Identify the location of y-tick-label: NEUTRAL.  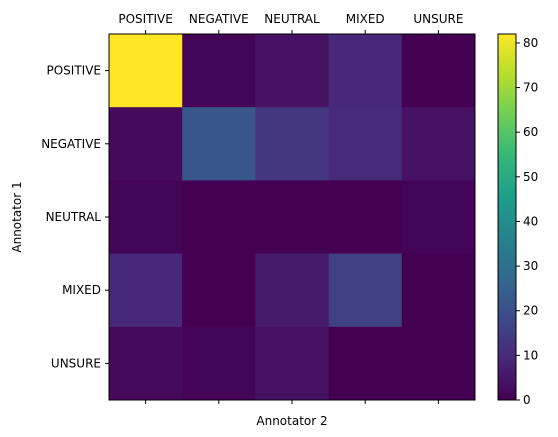
(74, 217).